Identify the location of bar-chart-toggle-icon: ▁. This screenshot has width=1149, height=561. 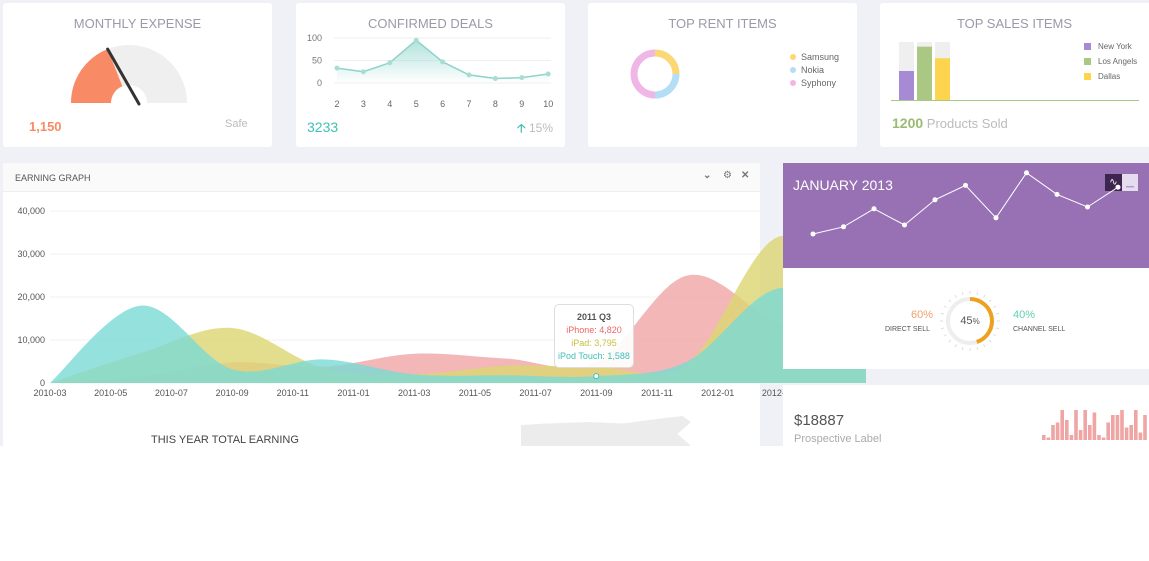
(1130, 182).